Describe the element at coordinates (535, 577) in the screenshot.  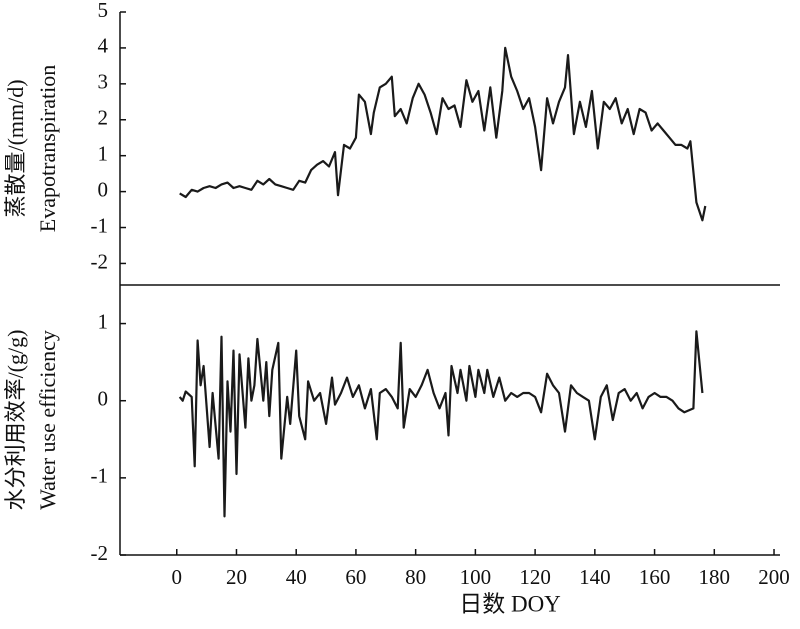
I see `x-tick-label: 120` at that location.